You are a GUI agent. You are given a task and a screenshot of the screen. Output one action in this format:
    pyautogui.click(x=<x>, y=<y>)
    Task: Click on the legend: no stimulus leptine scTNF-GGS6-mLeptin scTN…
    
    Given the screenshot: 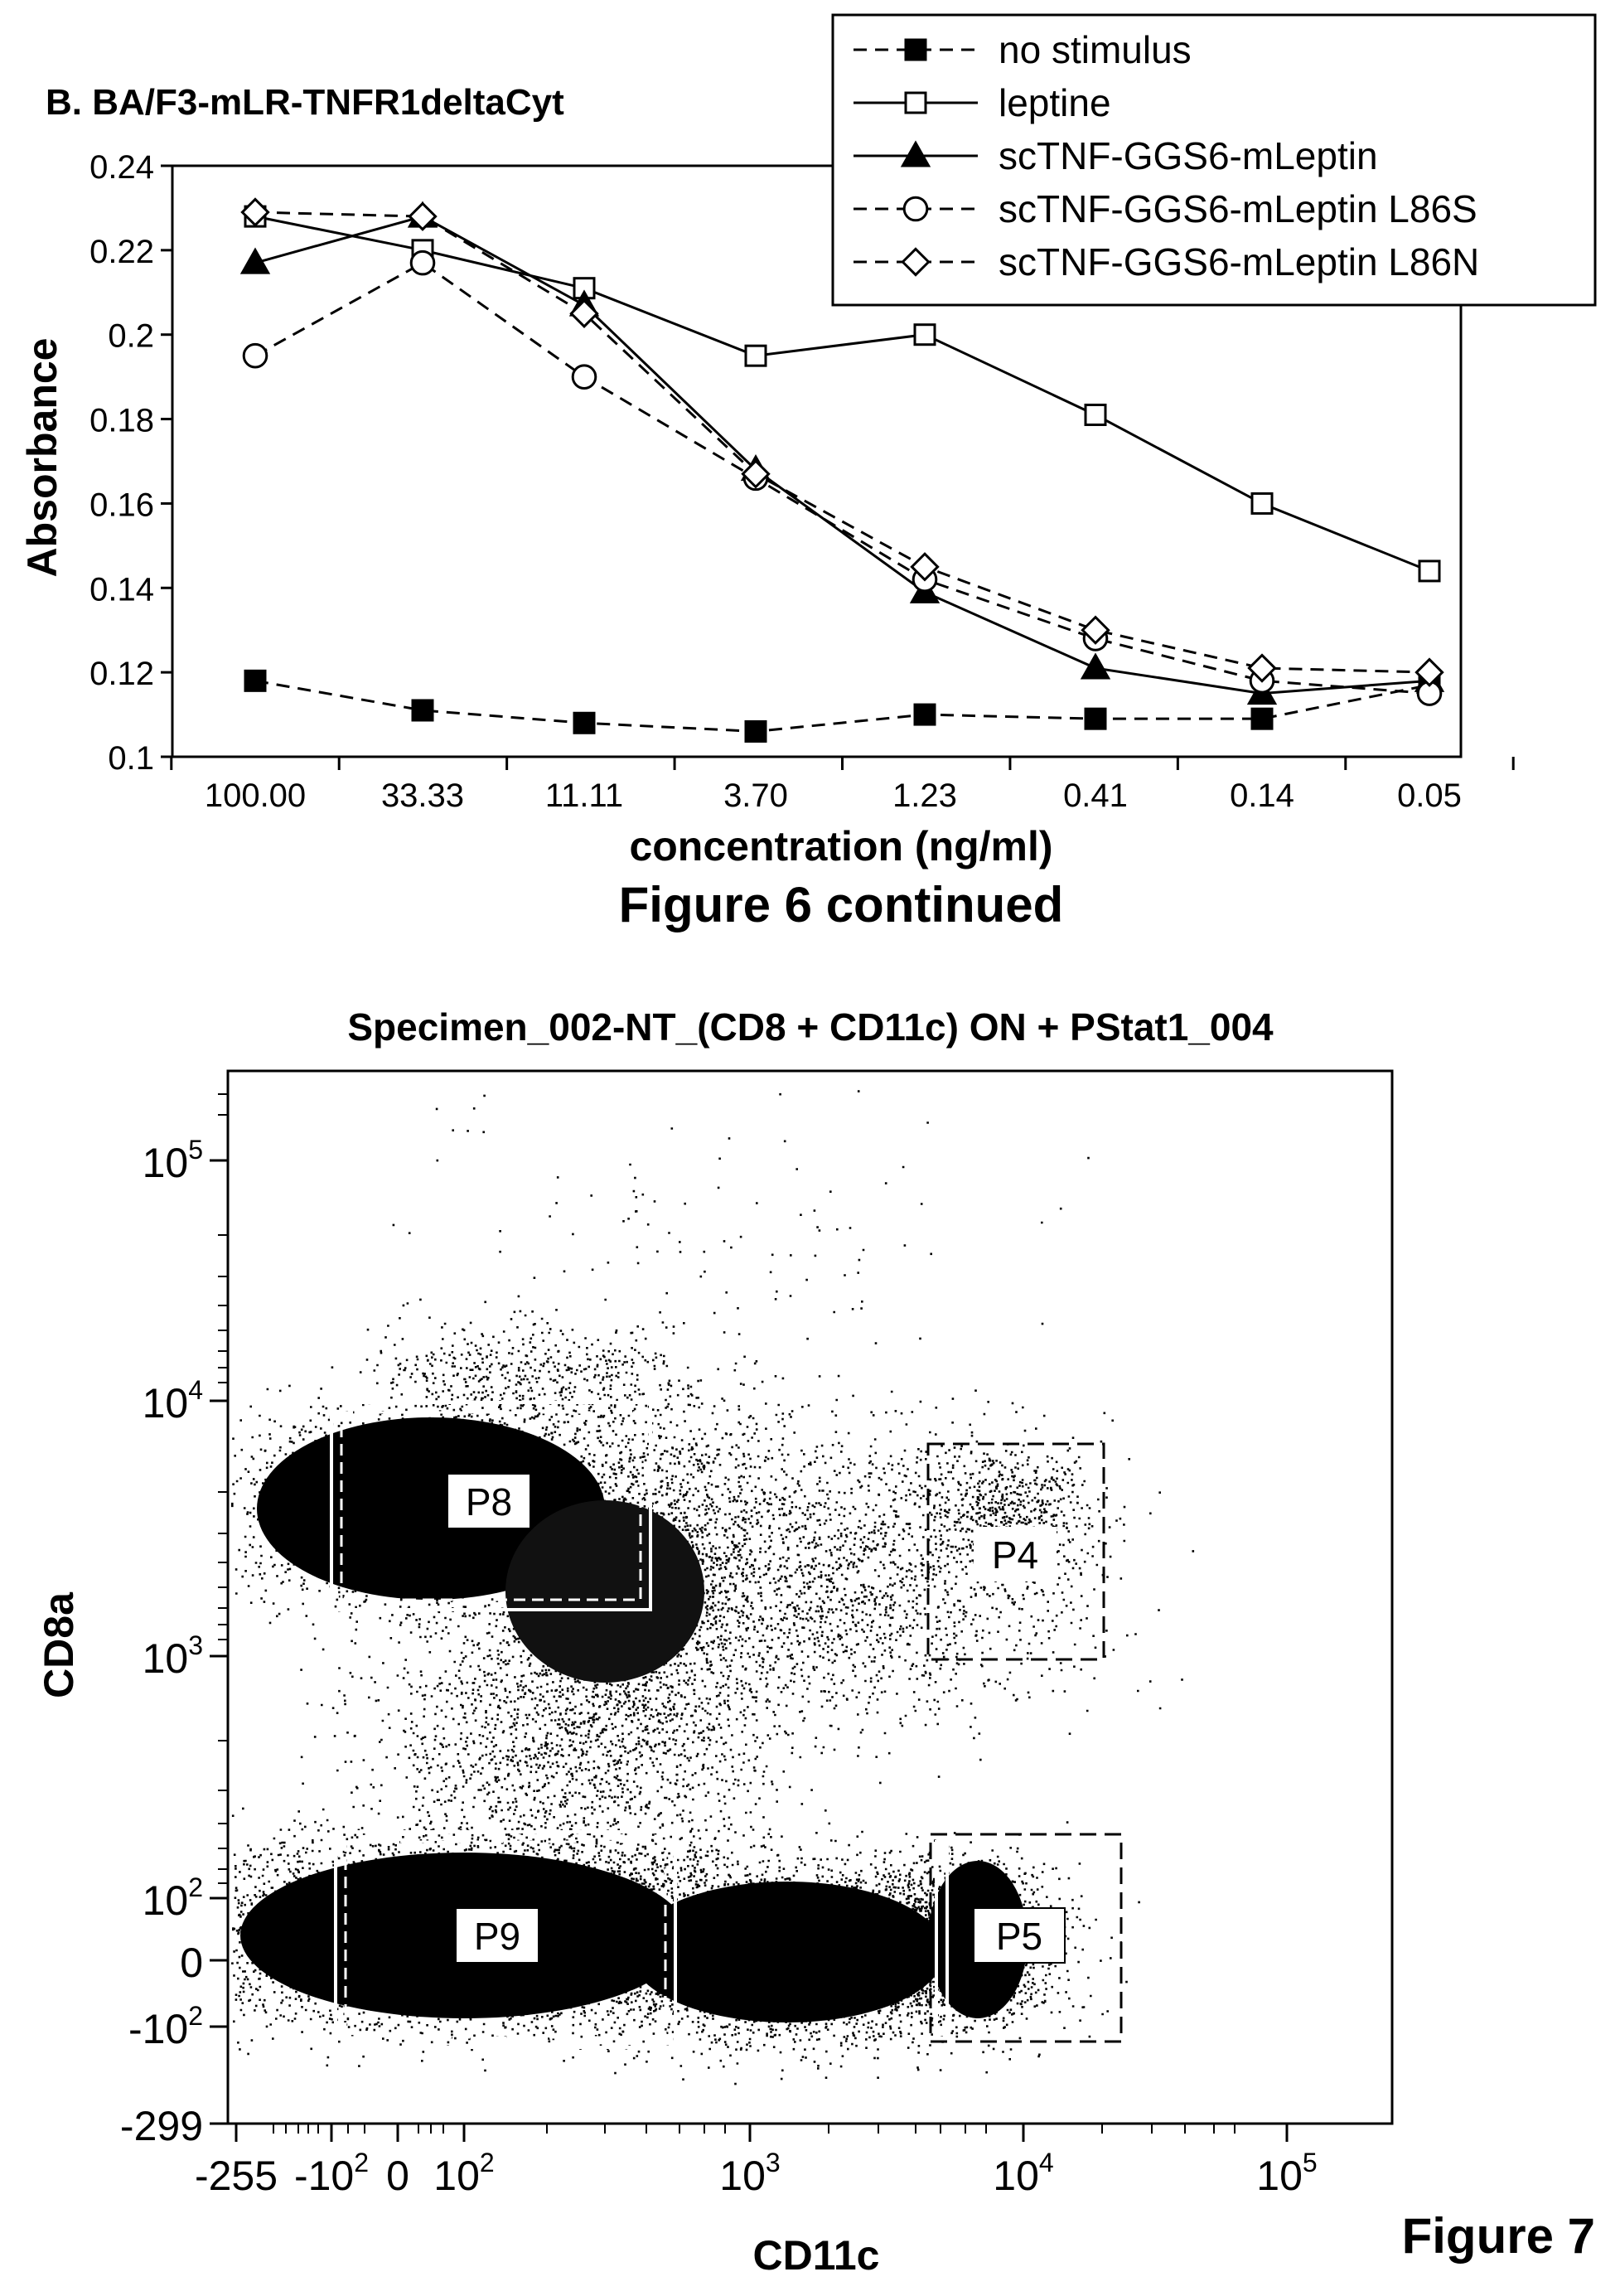 What is the action you would take?
    pyautogui.click(x=1214, y=160)
    